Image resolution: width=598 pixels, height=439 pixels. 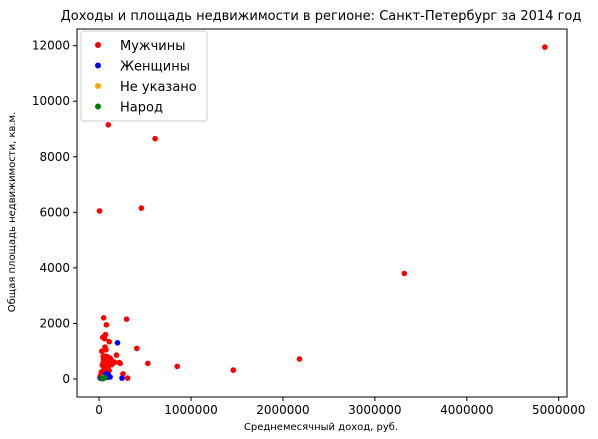 I want to click on x-tick-label: 0, so click(x=99, y=410).